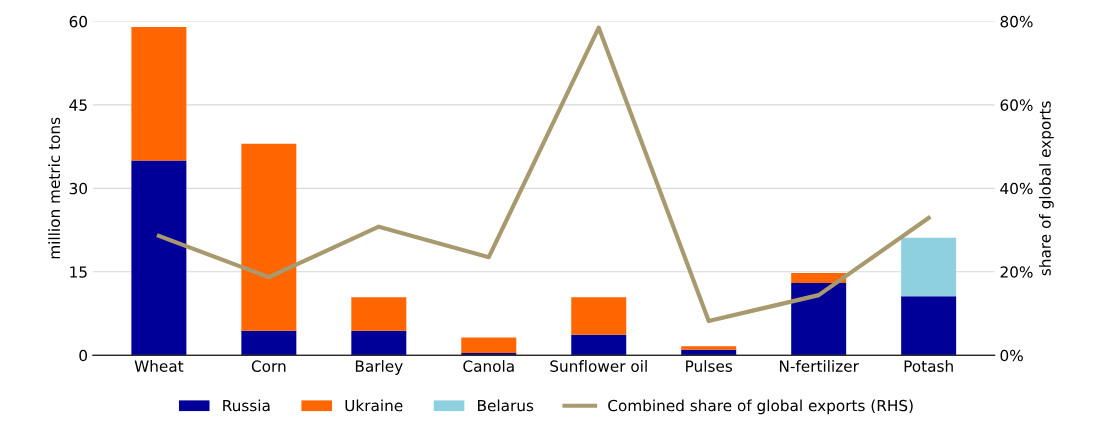 The height and width of the screenshot is (428, 1093). Describe the element at coordinates (1016, 272) in the screenshot. I see `y2-tick-label: 20%` at that location.